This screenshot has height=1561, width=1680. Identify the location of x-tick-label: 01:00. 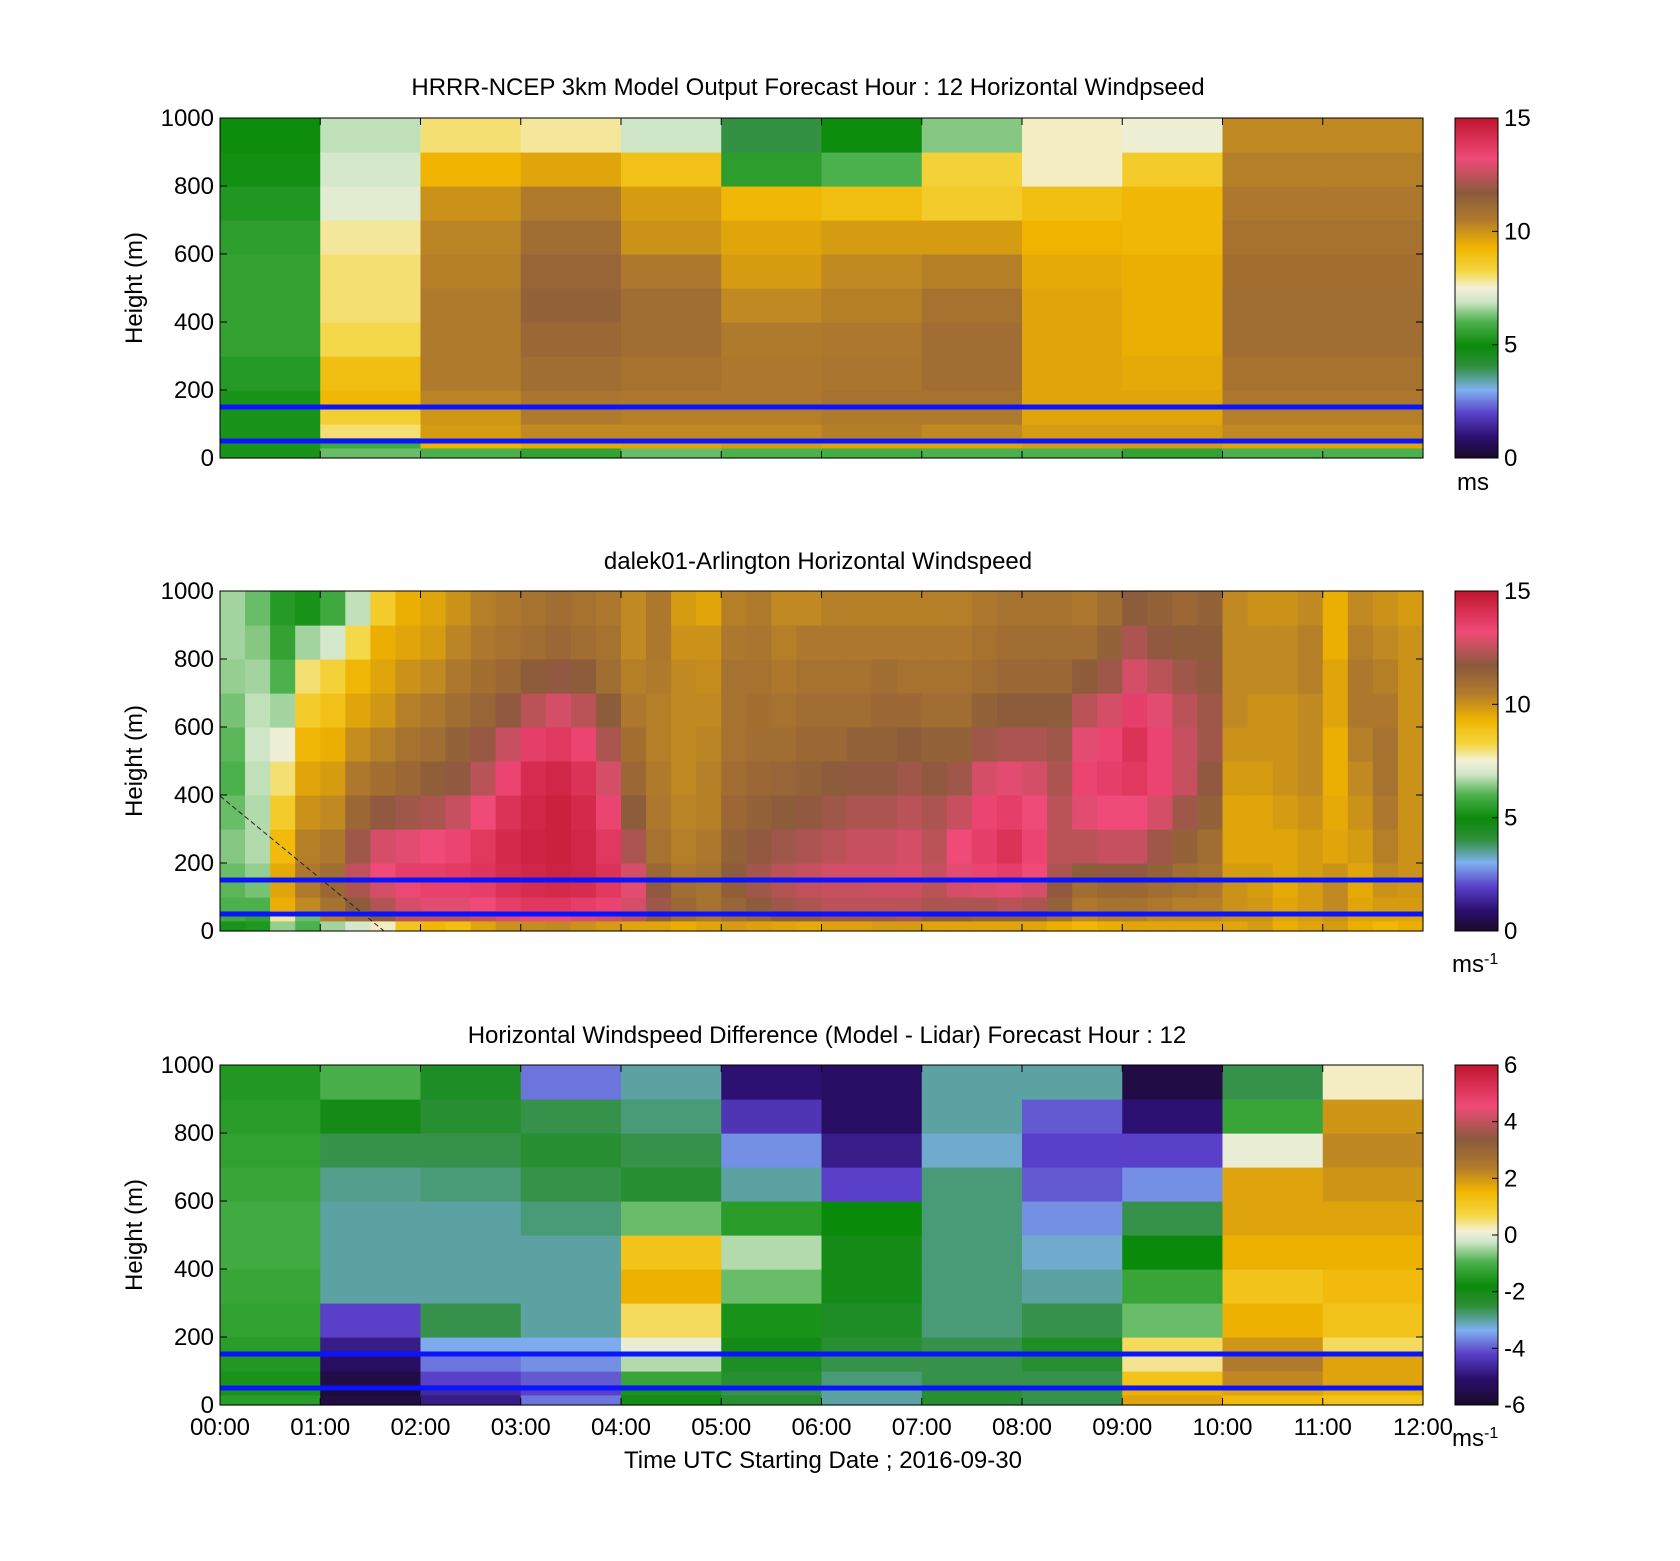
(320, 1427).